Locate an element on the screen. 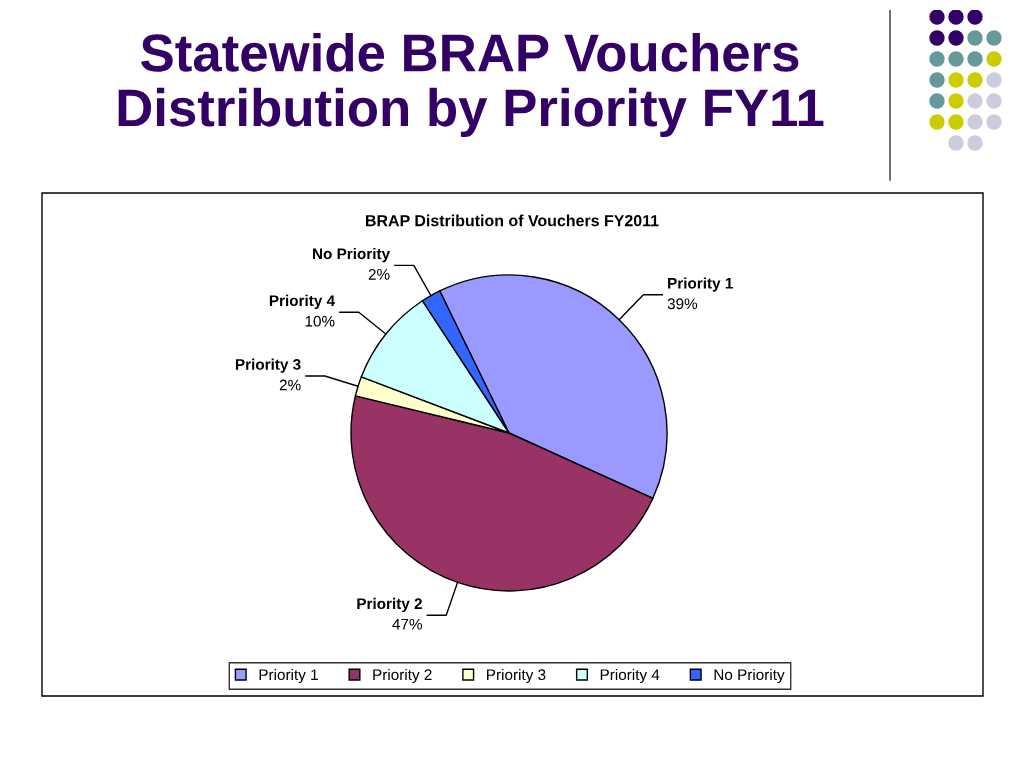  legend-label: Priority 1 is located at coordinates (288, 676).